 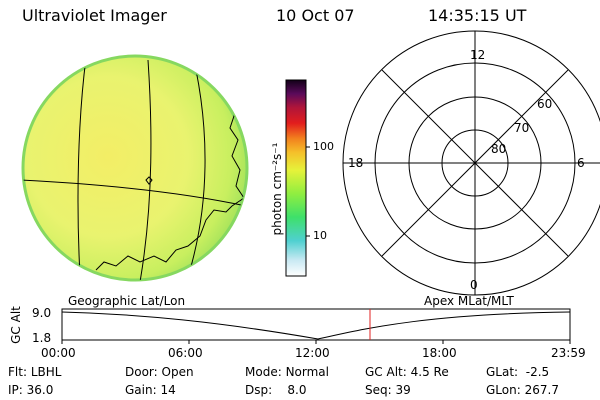 What do you see at coordinates (388, 390) in the screenshot?
I see `status-seq: Seq: 39` at bounding box center [388, 390].